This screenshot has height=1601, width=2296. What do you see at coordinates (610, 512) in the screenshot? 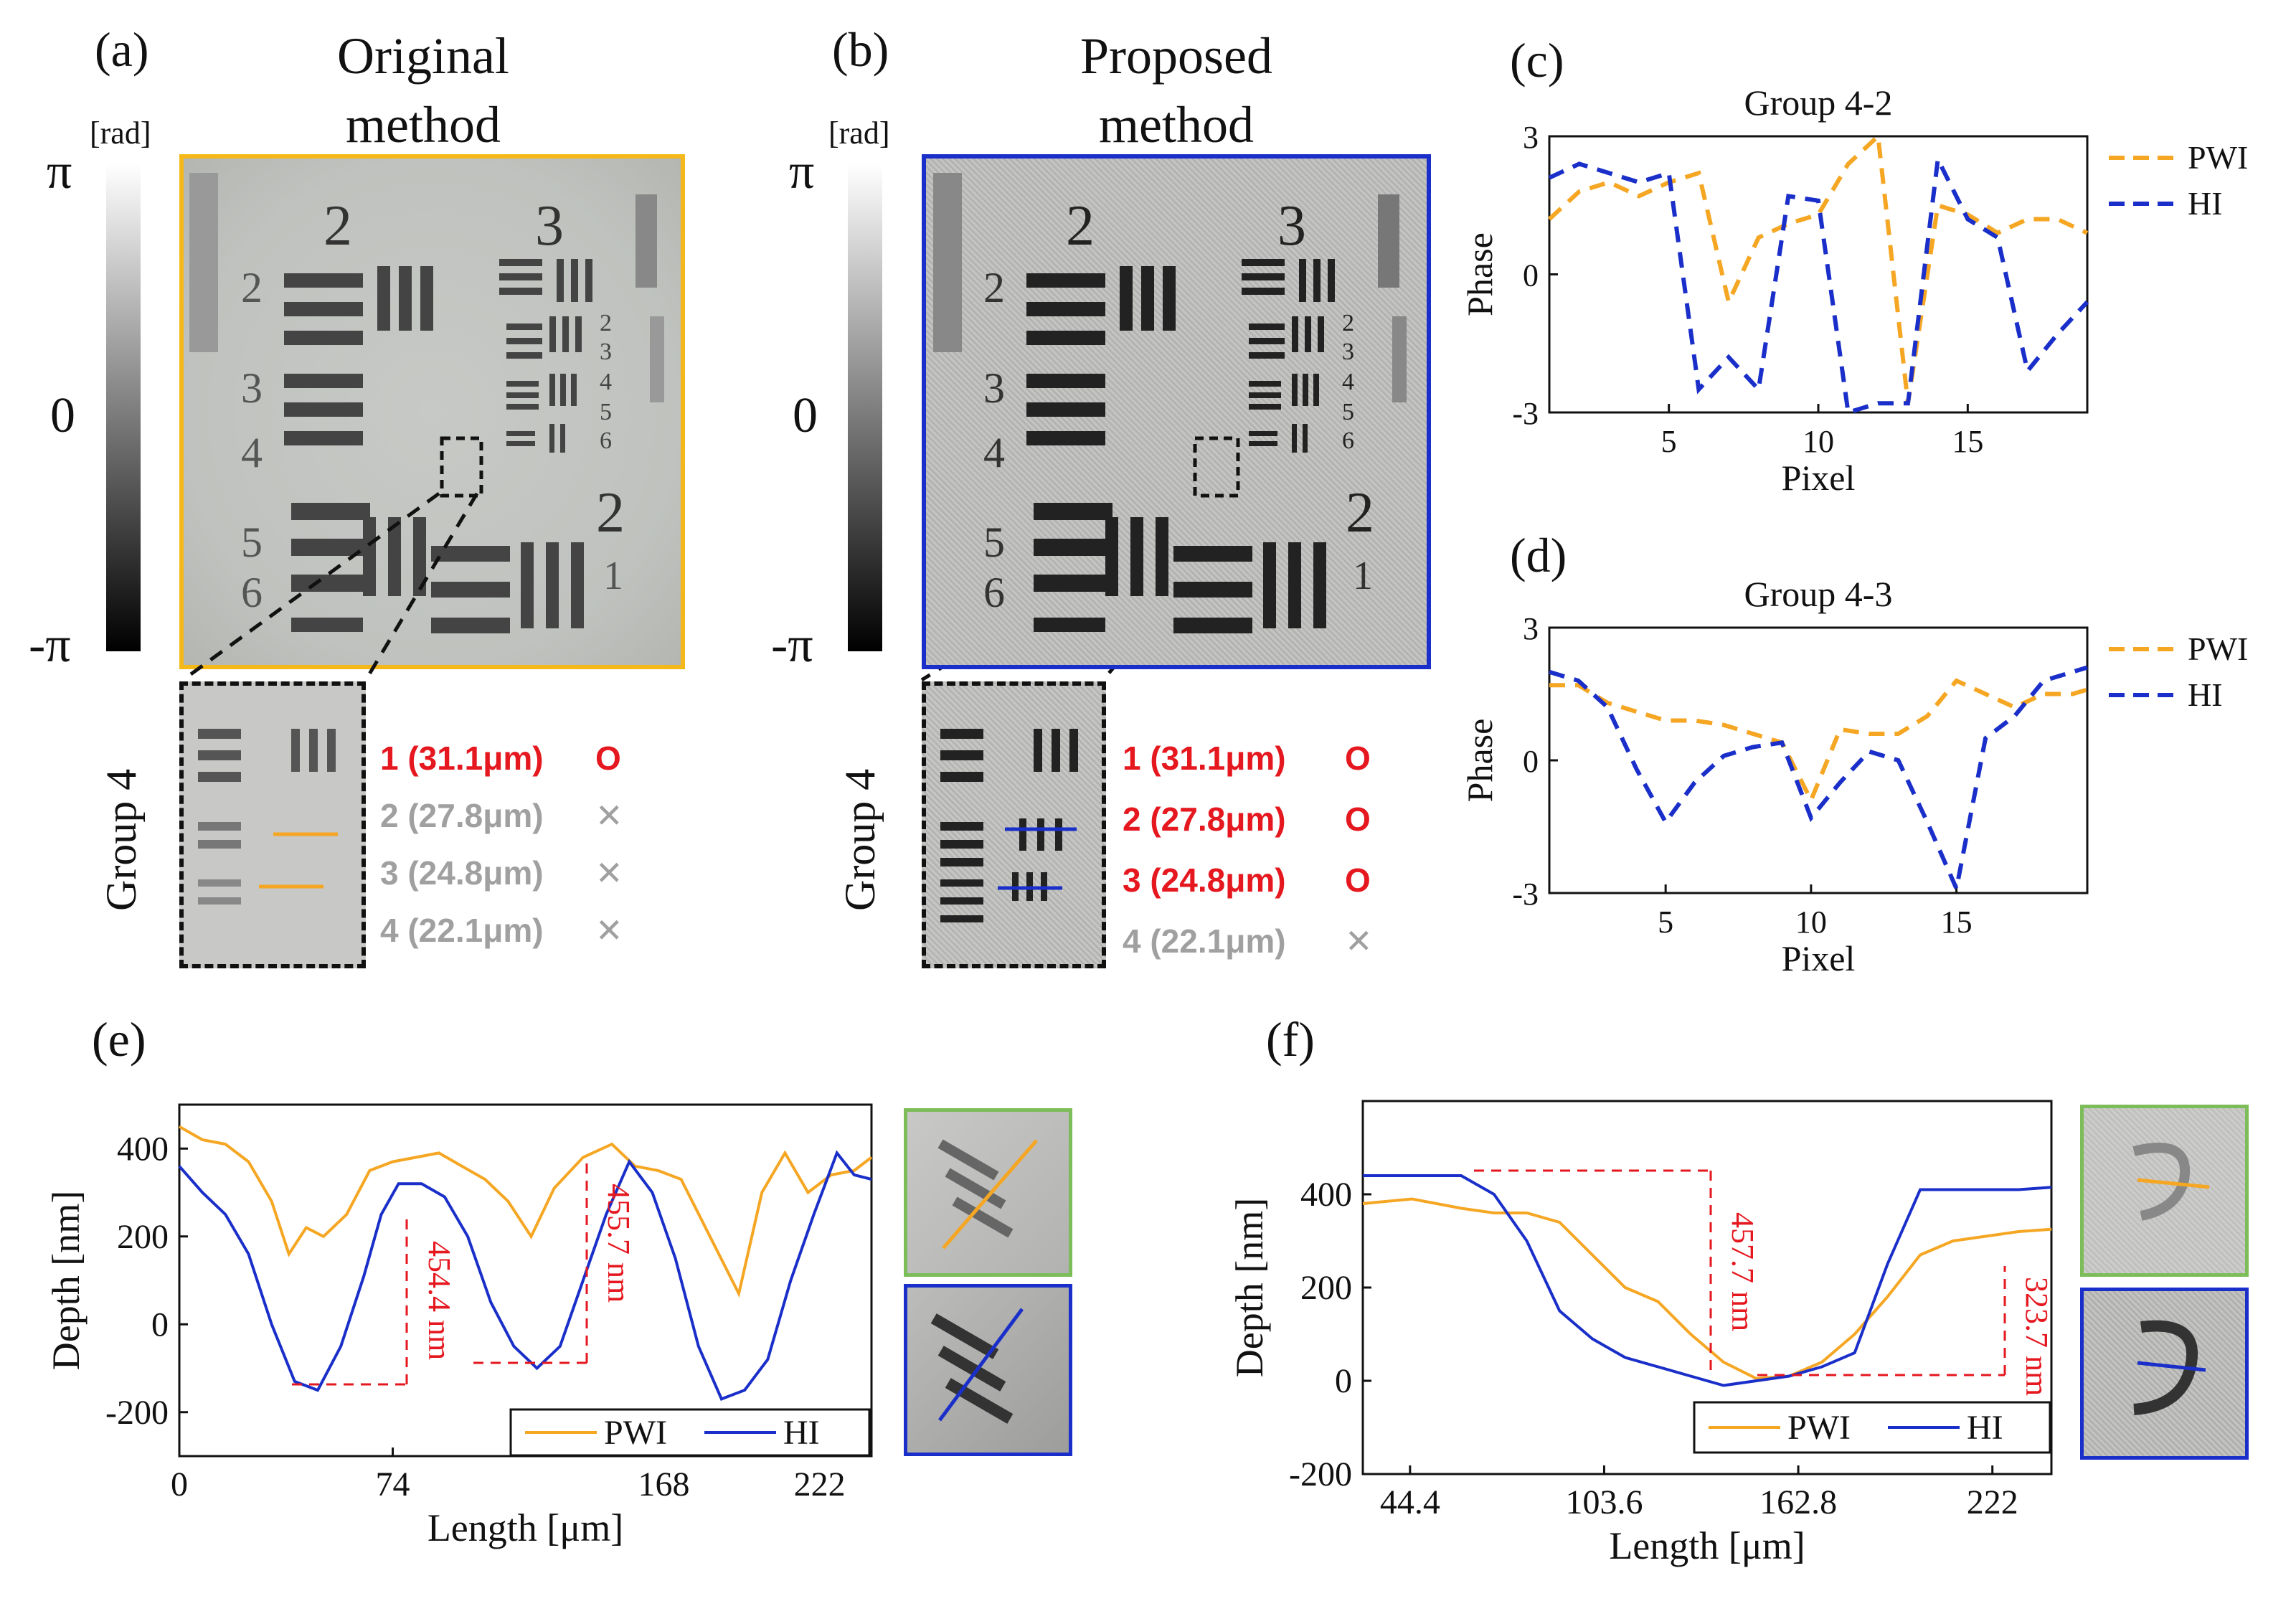
I see `target-a-big2: 2` at bounding box center [610, 512].